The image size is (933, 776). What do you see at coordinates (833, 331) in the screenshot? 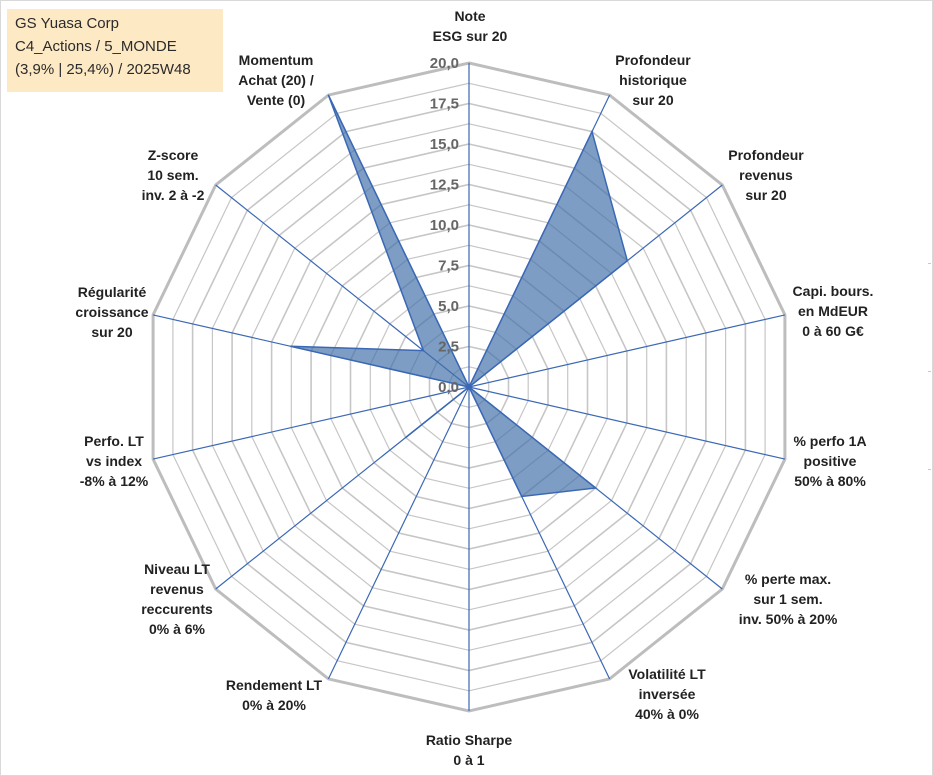
I see `axis-label-line: 0 à 60 G€` at bounding box center [833, 331].